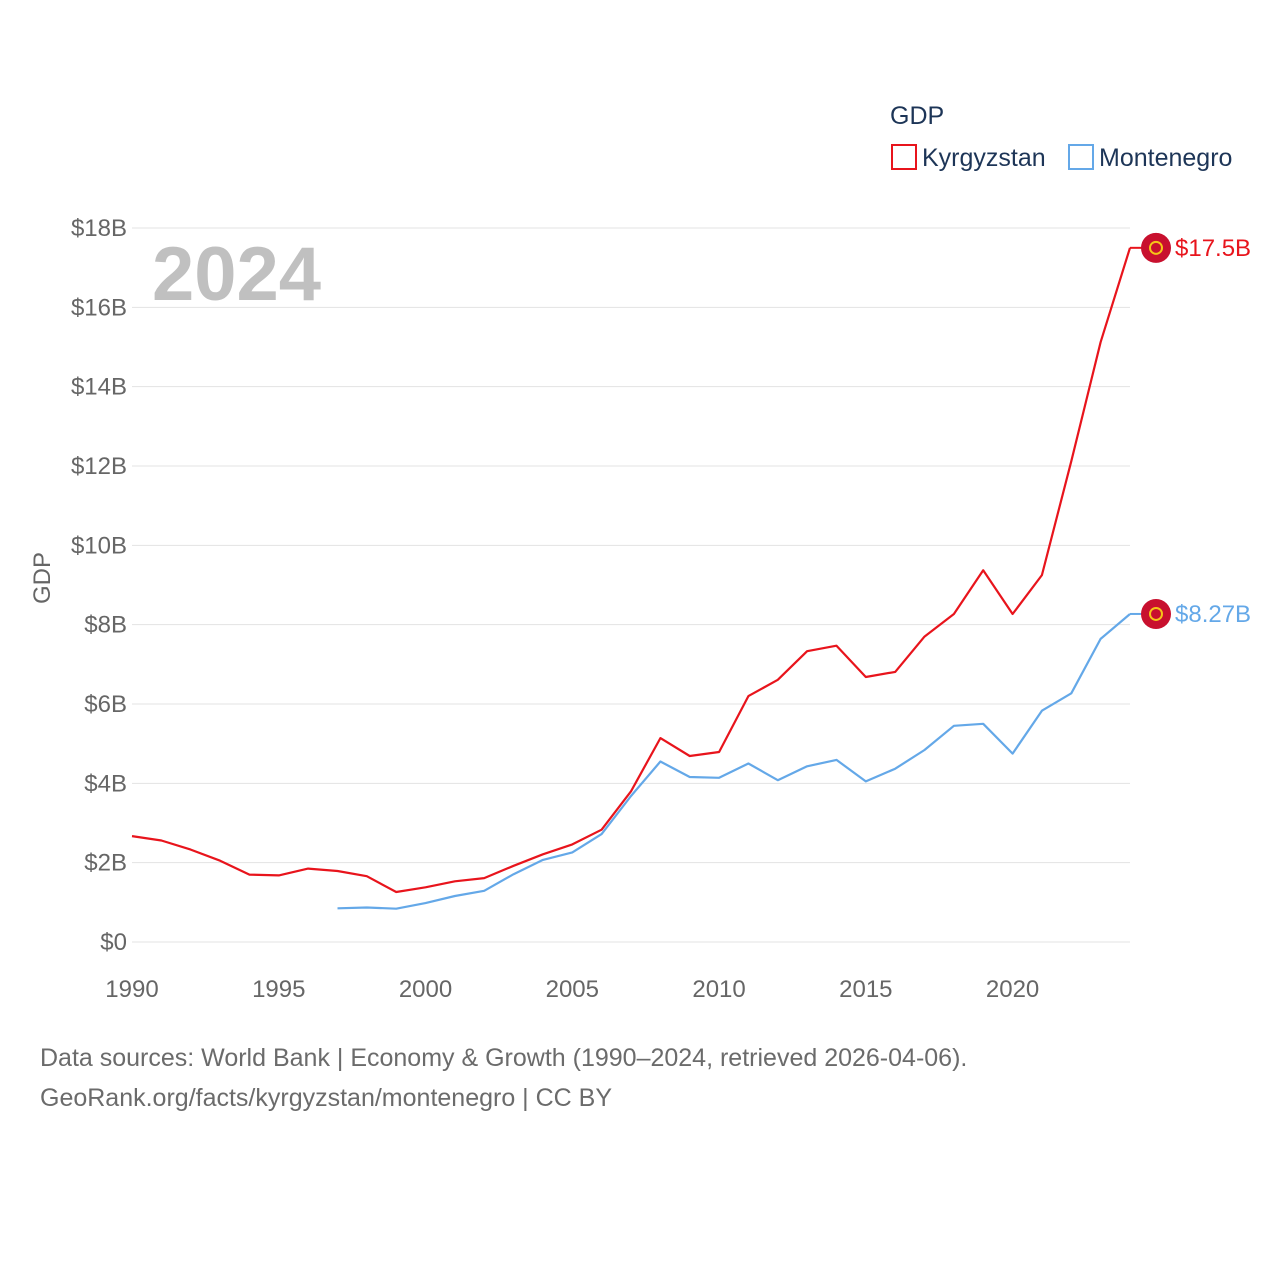 The height and width of the screenshot is (1280, 1280). I want to click on x-tick-label: 2000, so click(425, 989).